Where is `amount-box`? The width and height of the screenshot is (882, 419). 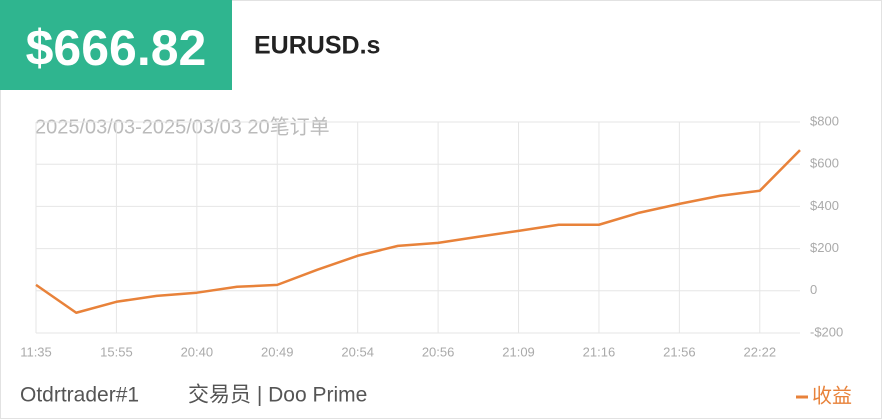 amount-box is located at coordinates (116, 45).